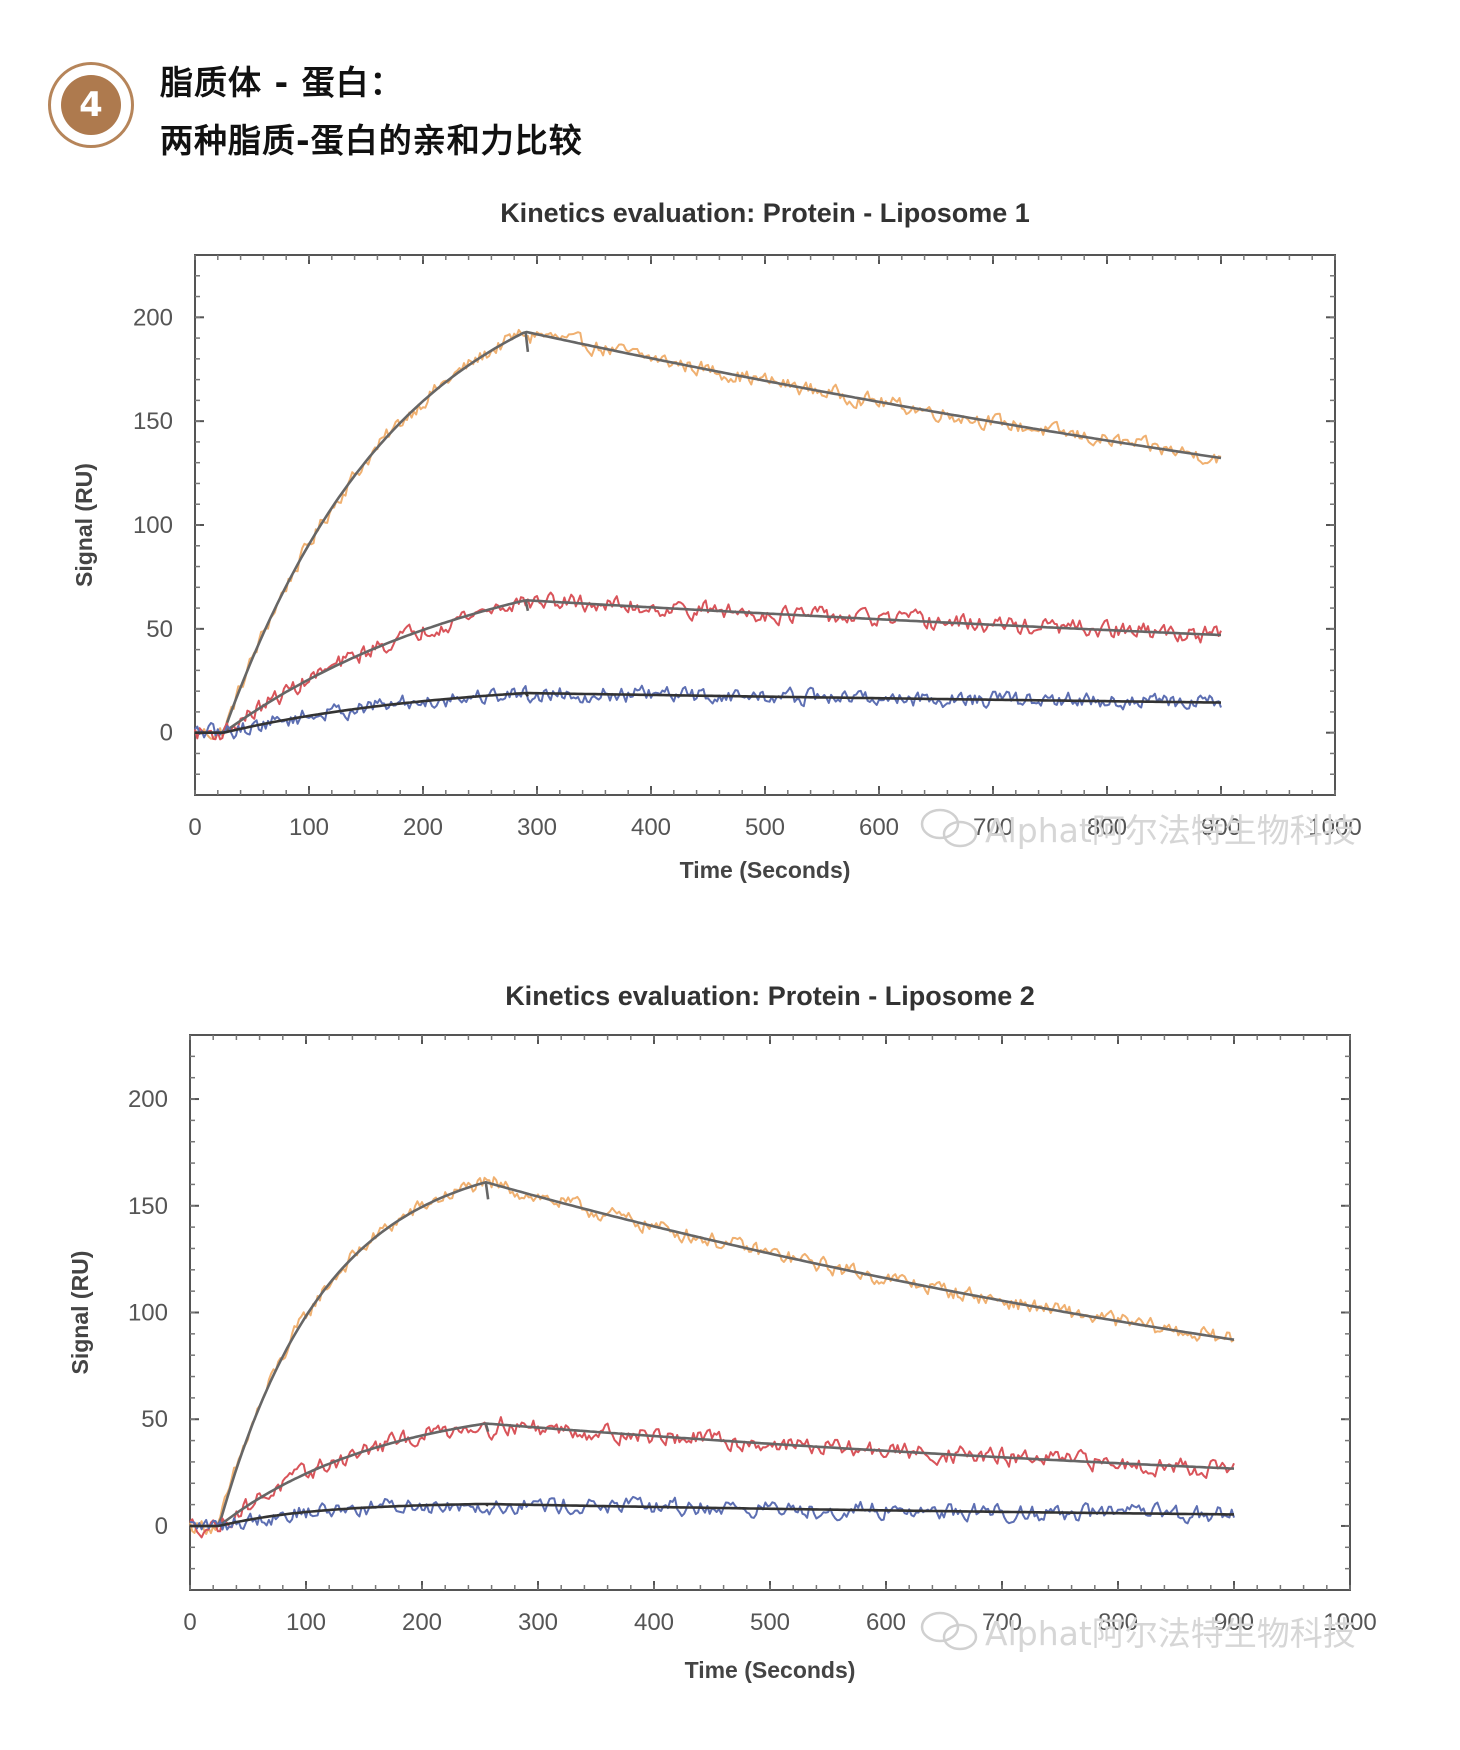  I want to click on section-title-line2: 两种脂质-蛋白的亲和力比较, so click(371, 140).